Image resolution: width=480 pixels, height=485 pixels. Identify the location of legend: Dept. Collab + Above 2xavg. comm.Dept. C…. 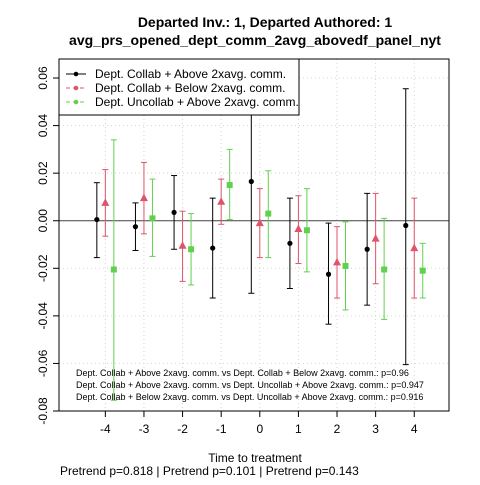
(179, 87).